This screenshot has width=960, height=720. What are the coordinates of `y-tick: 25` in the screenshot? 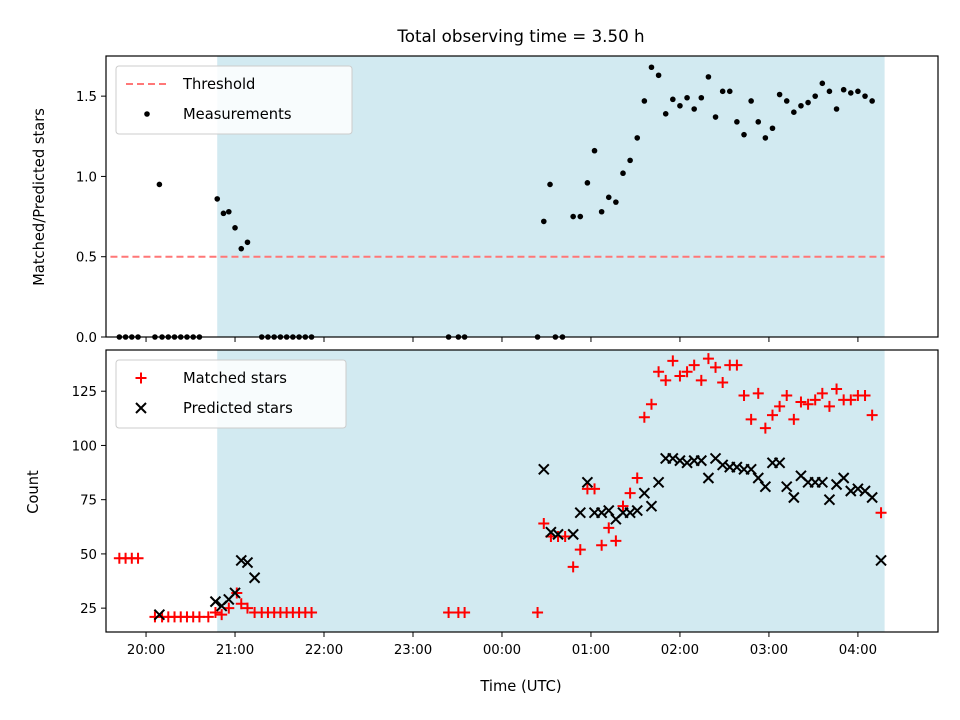 It's located at (93, 609).